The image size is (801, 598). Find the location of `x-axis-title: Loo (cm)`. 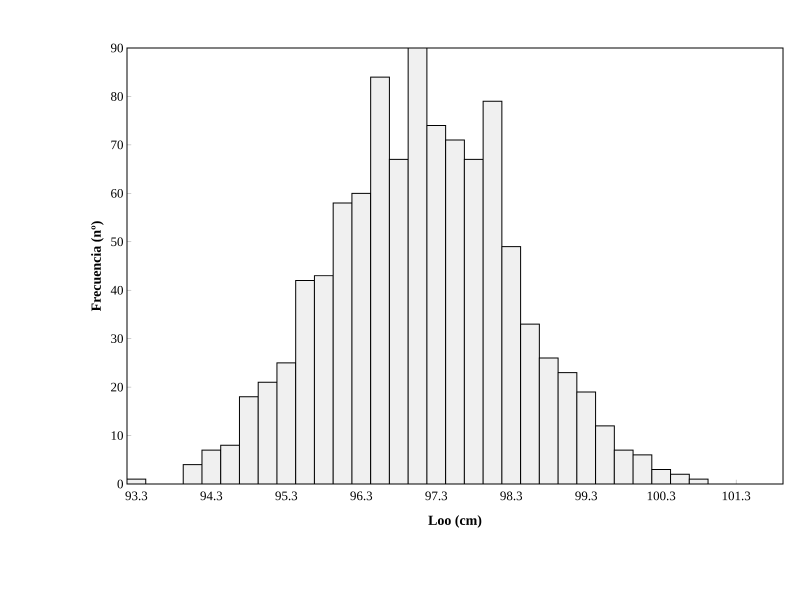

x-axis-title: Loo (cm) is located at coordinates (455, 521).